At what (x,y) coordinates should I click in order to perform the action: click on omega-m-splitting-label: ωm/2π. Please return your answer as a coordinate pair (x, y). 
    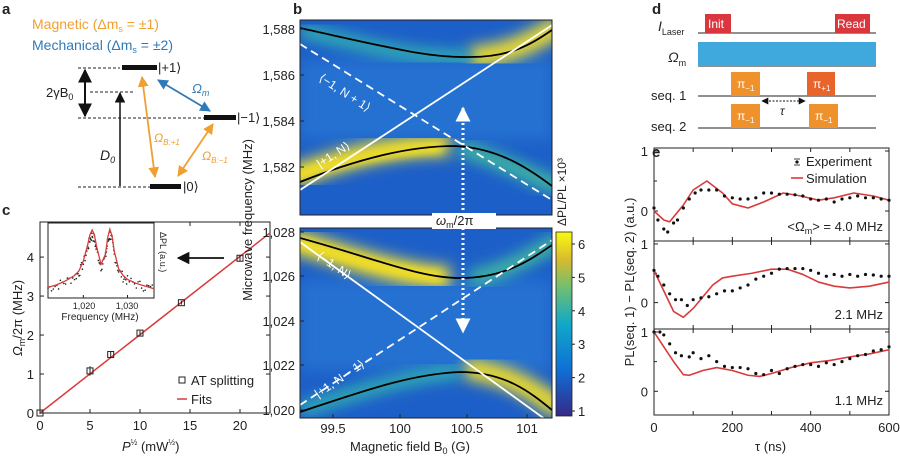
    Looking at the image, I should click on (454, 221).